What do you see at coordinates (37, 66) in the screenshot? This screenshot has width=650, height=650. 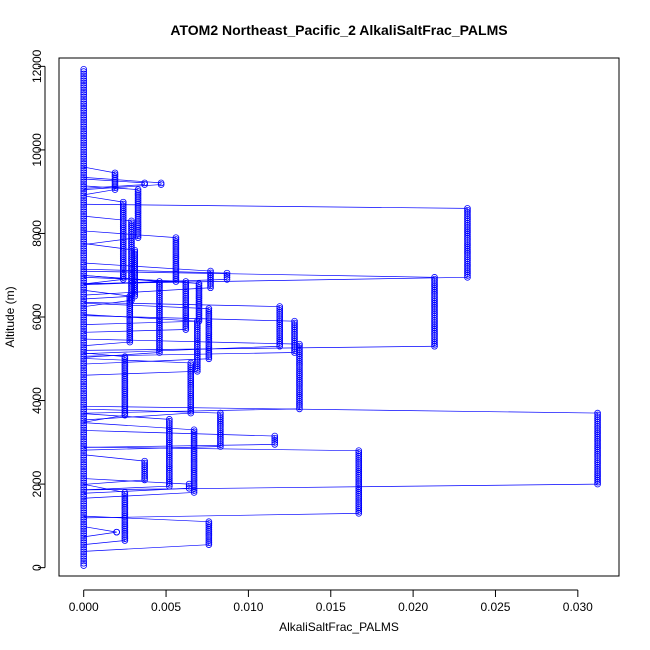 I see `y-tick-label: 12000` at bounding box center [37, 66].